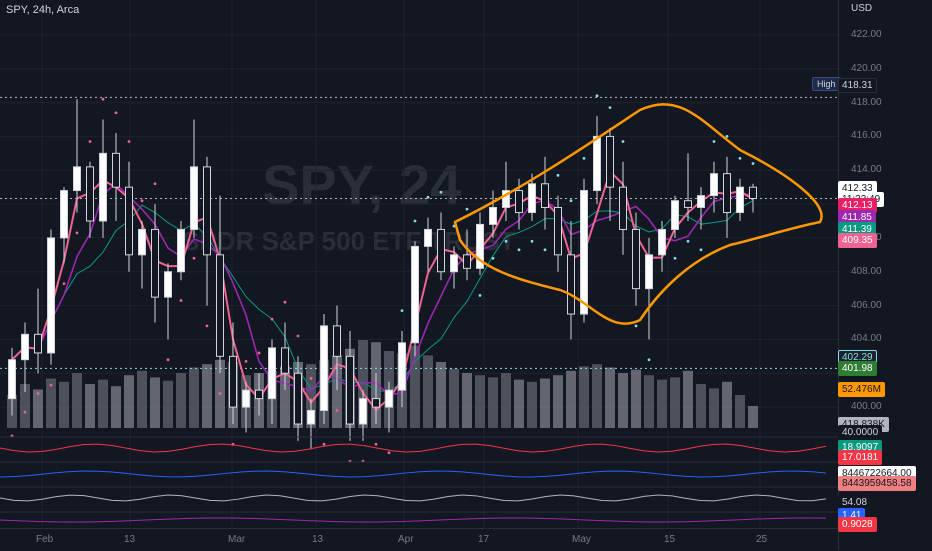 The width and height of the screenshot is (932, 551). I want to click on price-axis-label: 40.0000, so click(860, 432).